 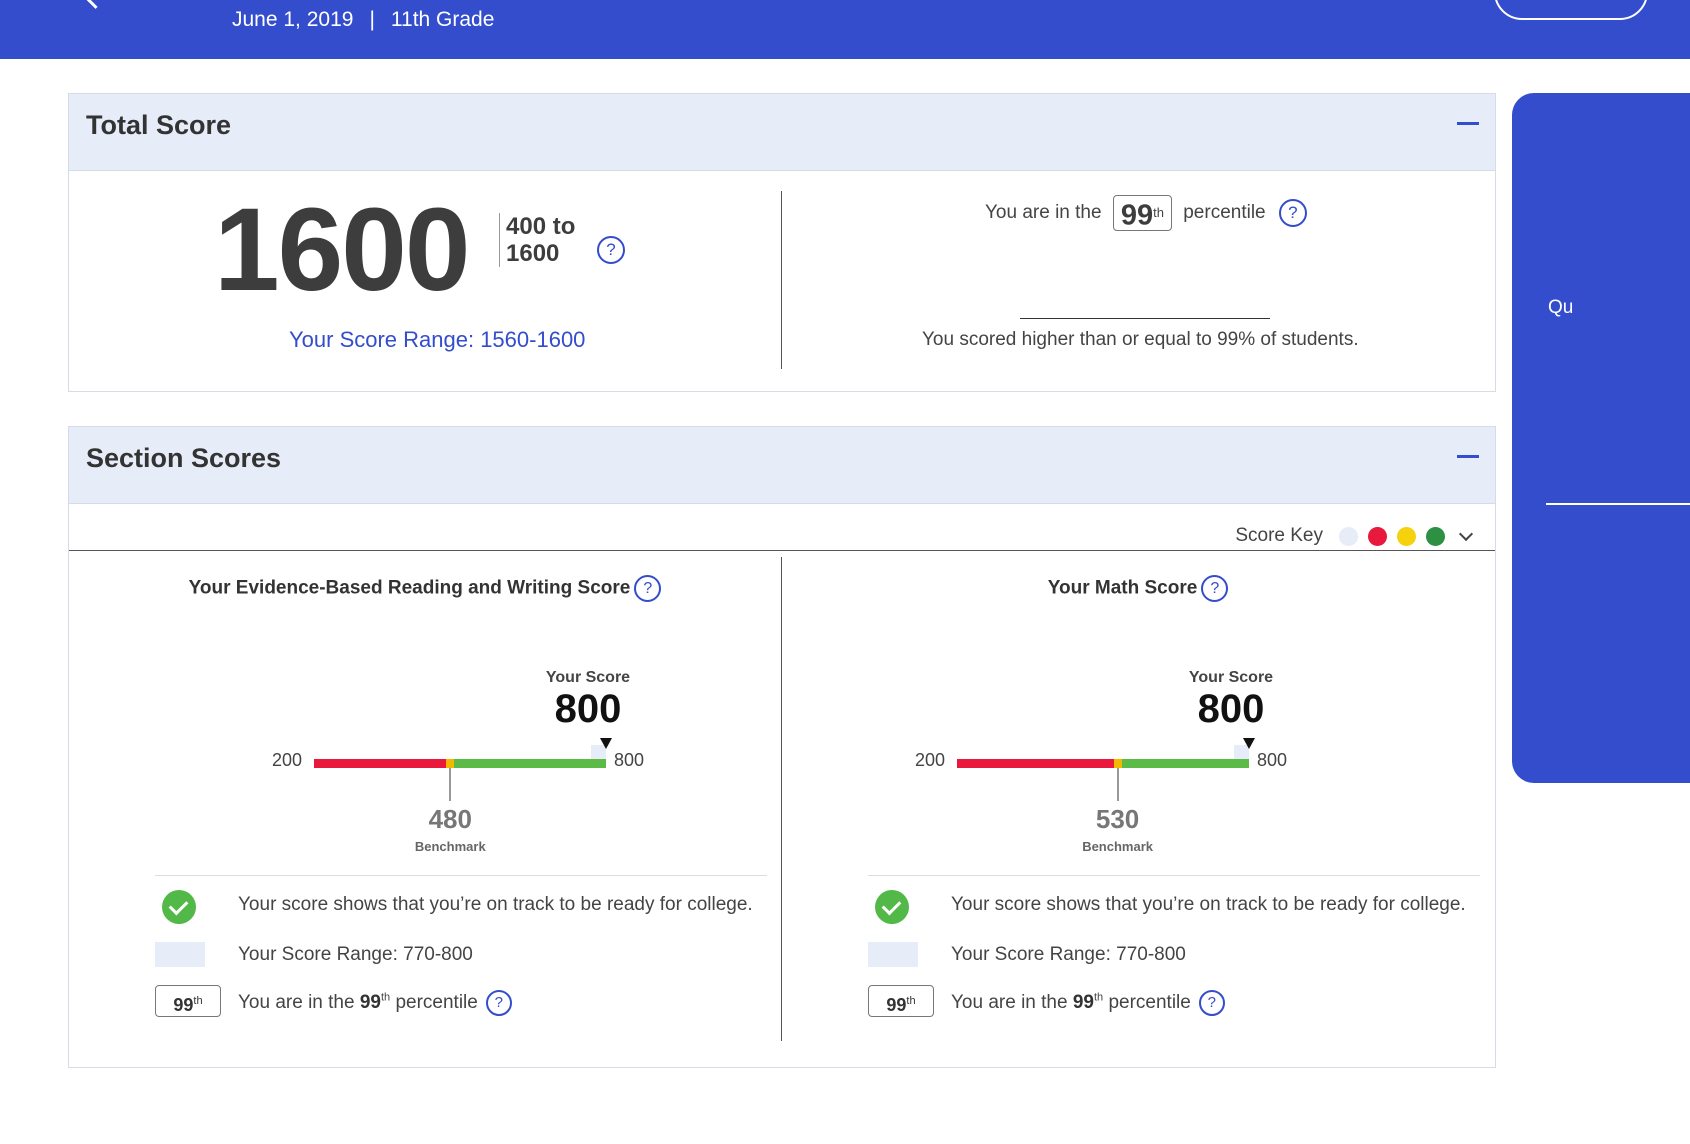 What do you see at coordinates (541, 226) in the screenshot?
I see `scale-top: 400 to` at bounding box center [541, 226].